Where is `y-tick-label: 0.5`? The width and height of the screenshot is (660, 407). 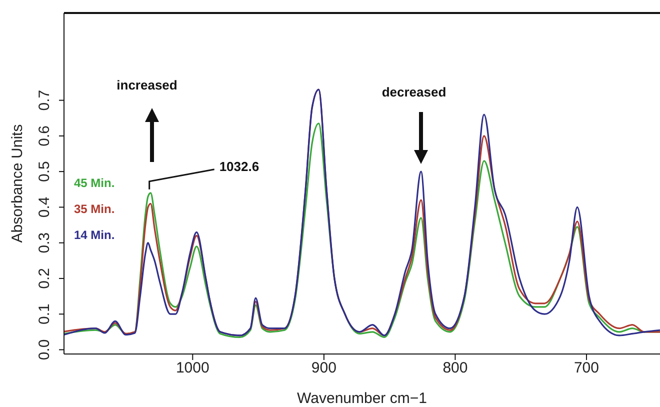
y-tick-label: 0.5 is located at coordinates (44, 171).